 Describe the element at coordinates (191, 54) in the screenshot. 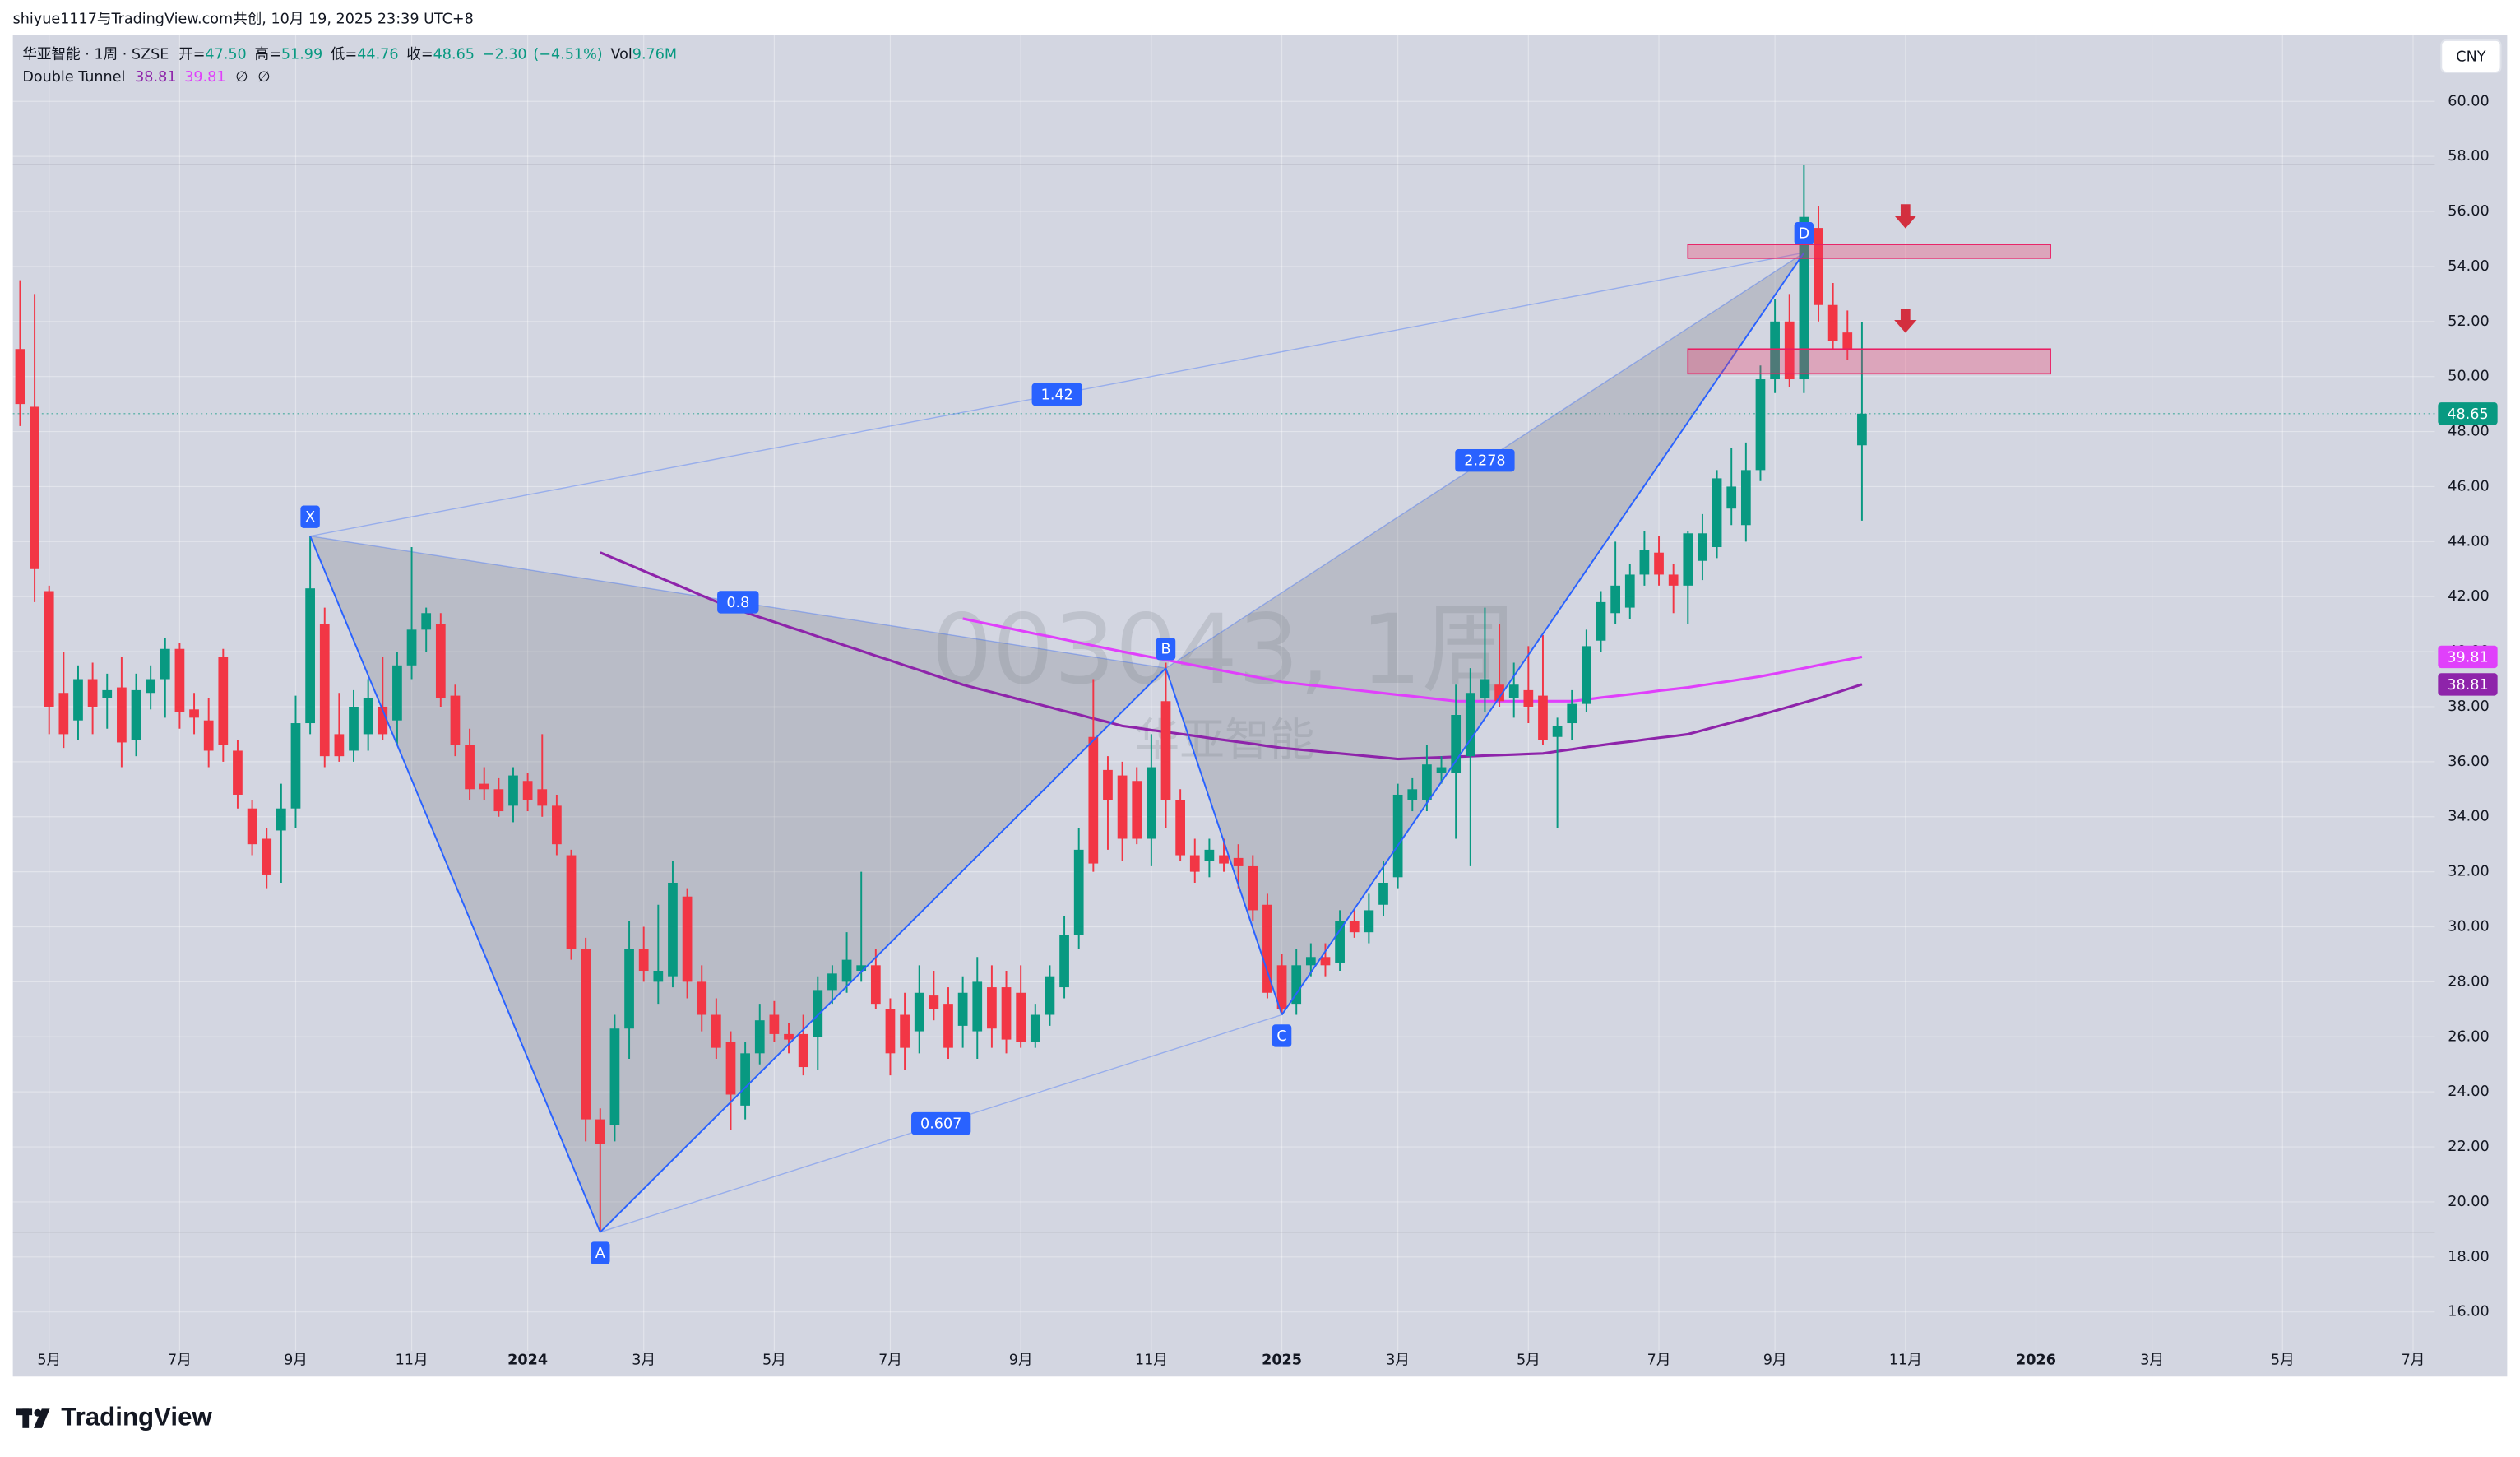

I see `readout-name: 开=` at that location.